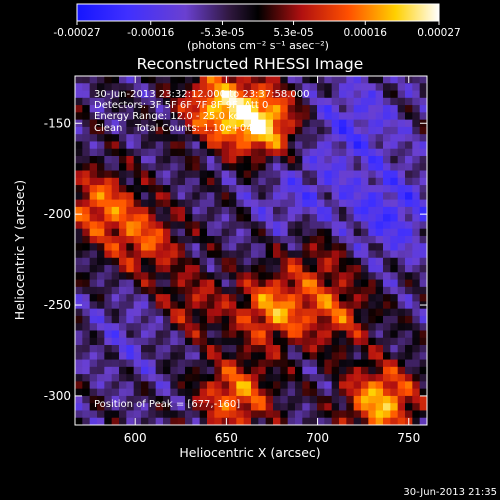  I want to click on colorbar-tick-label: 5.3e-05, so click(293, 33).